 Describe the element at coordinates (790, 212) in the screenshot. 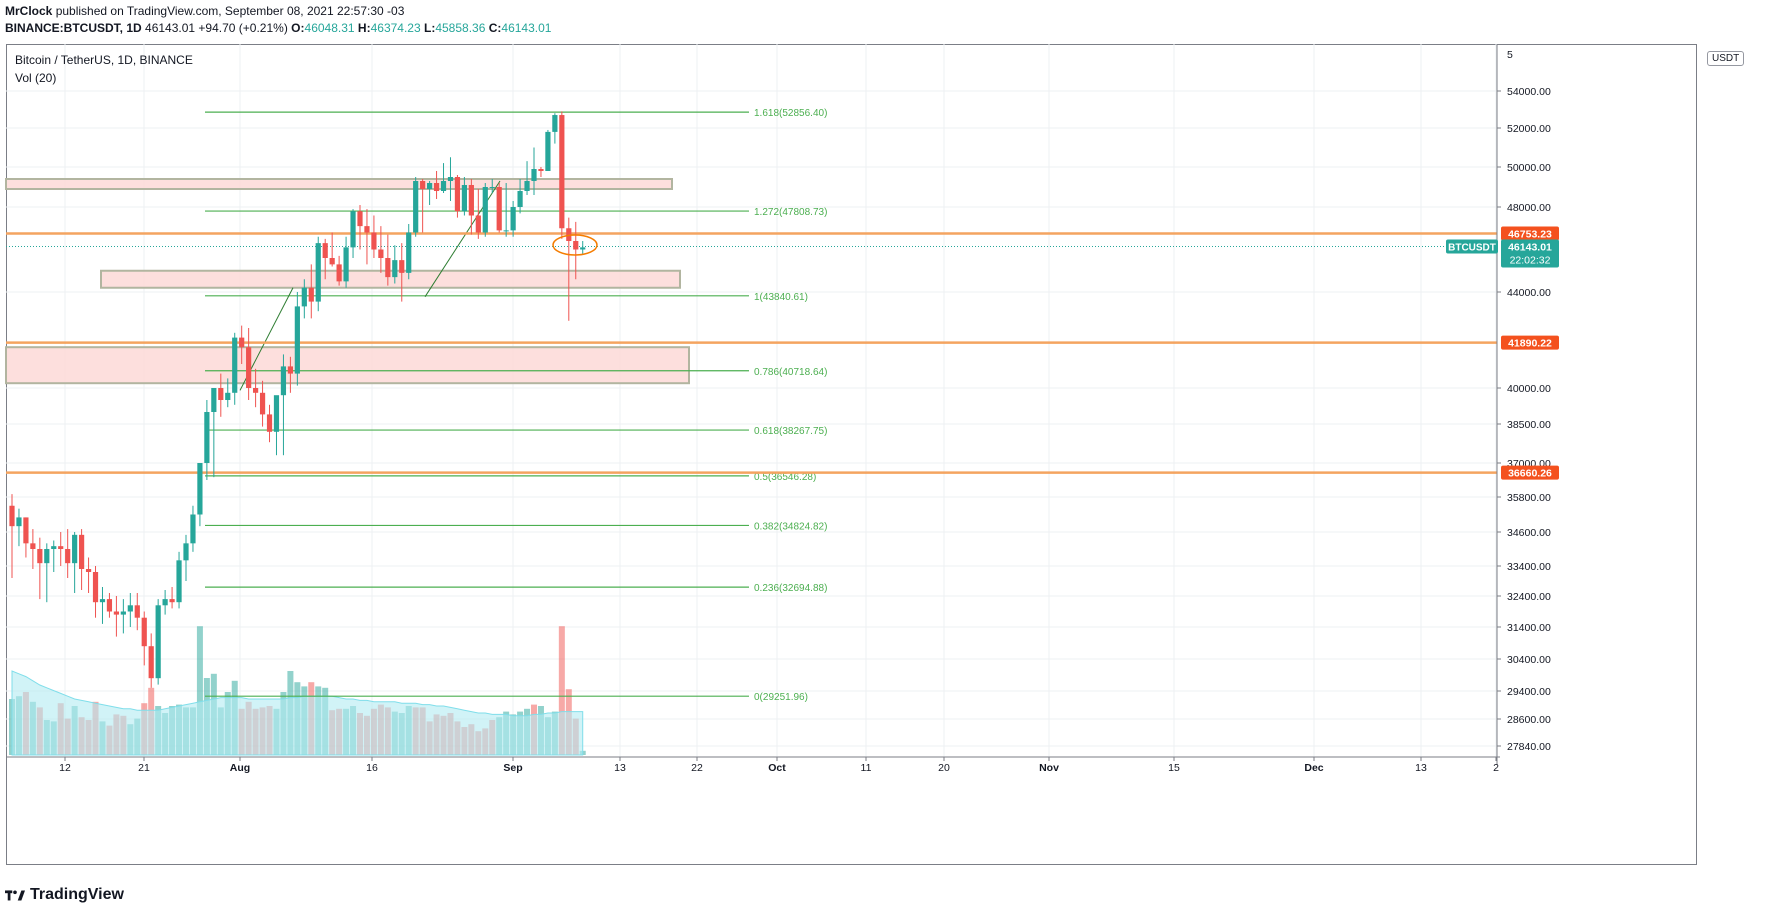

I see `fib-label: 1.272(47808.73)` at that location.